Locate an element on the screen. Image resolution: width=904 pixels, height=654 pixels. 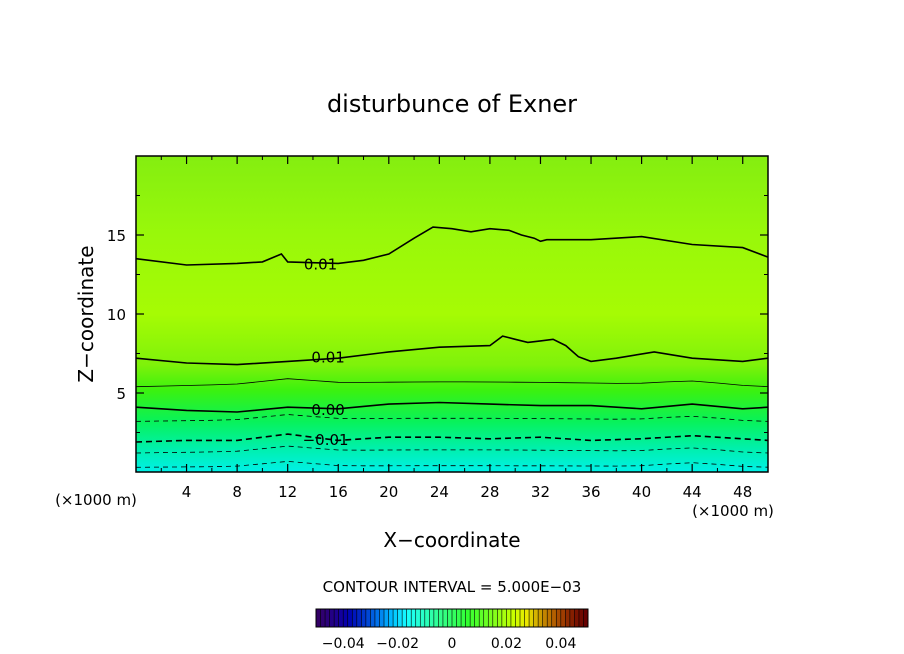
colorbar is located at coordinates (452, 618).